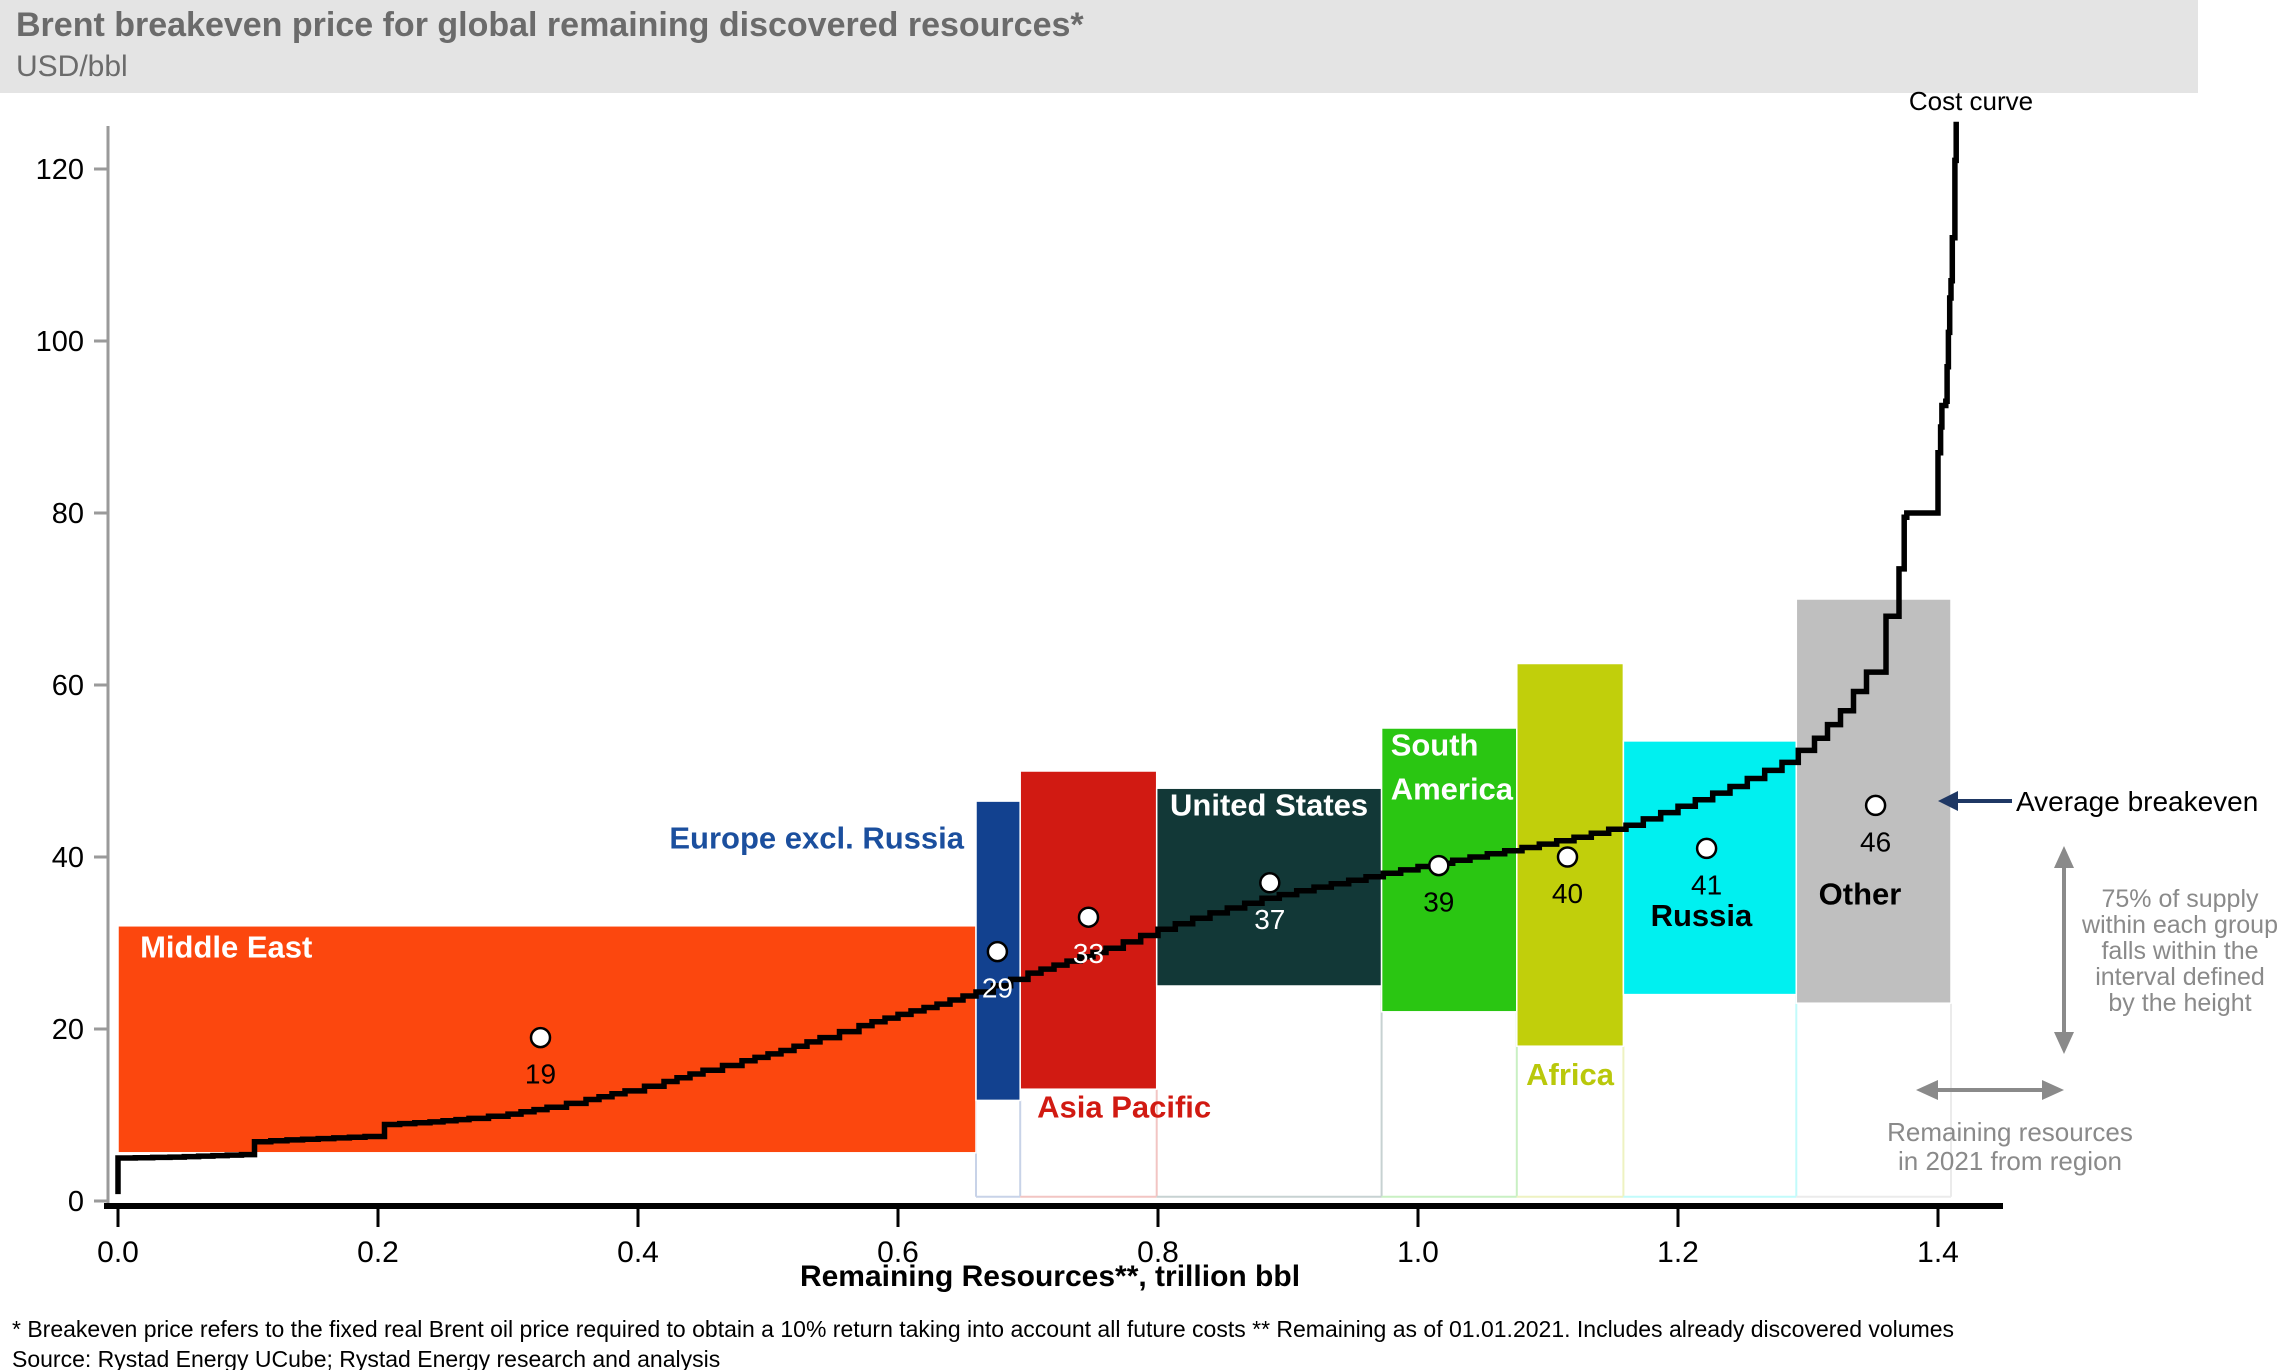 The height and width of the screenshot is (1370, 2286). I want to click on y-tick-label: 20, so click(68, 1030).